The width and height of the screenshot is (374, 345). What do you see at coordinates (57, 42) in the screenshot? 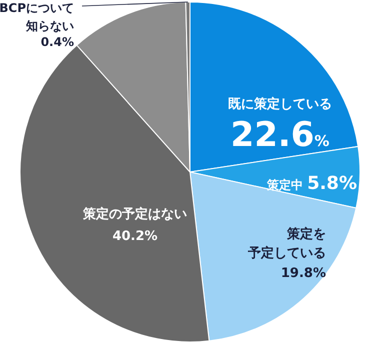
I see `data-label: 0.4%` at bounding box center [57, 42].